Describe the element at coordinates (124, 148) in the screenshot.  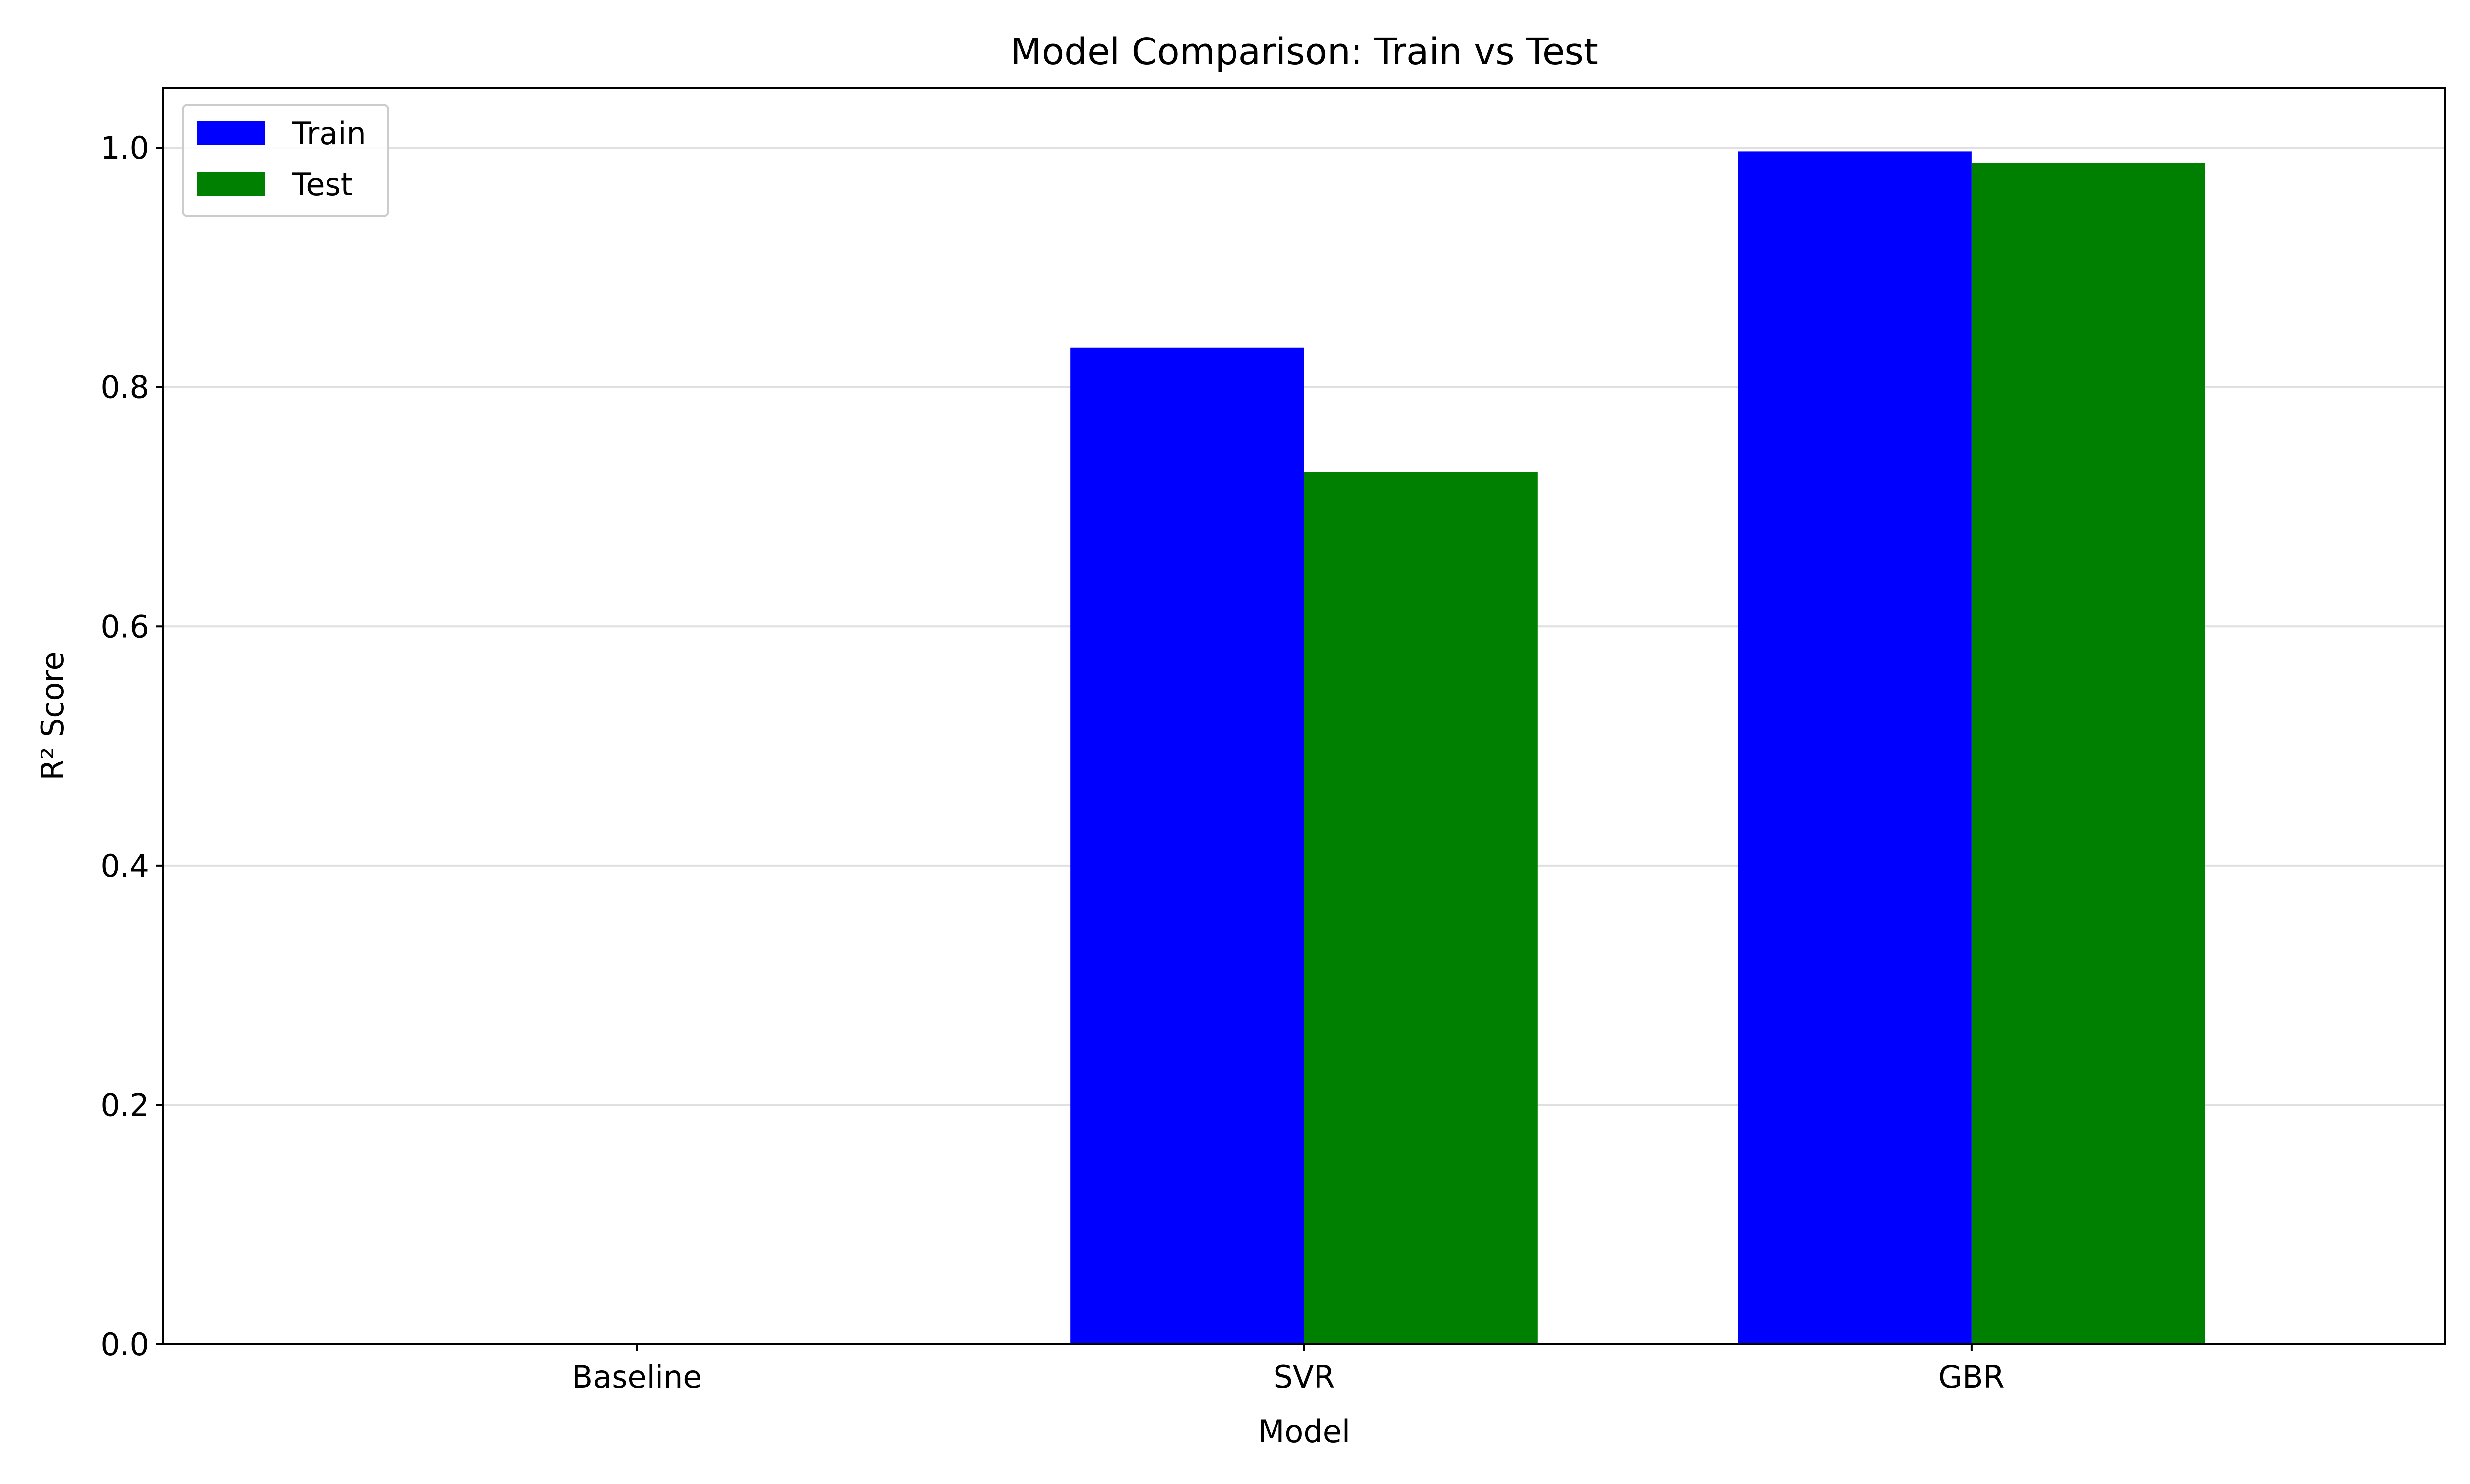
I see `y-tick-label: 1.0` at that location.